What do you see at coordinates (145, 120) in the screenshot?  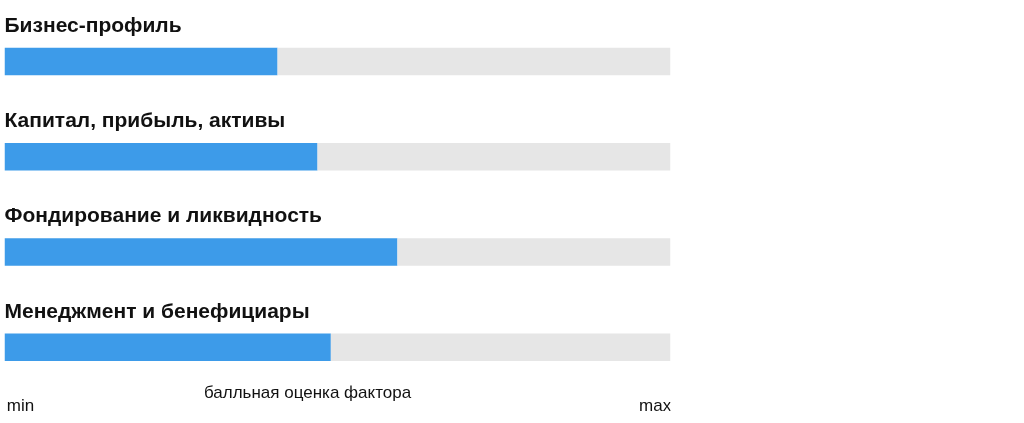 I see `y-tick-label: Капитал, прибыль, активы` at bounding box center [145, 120].